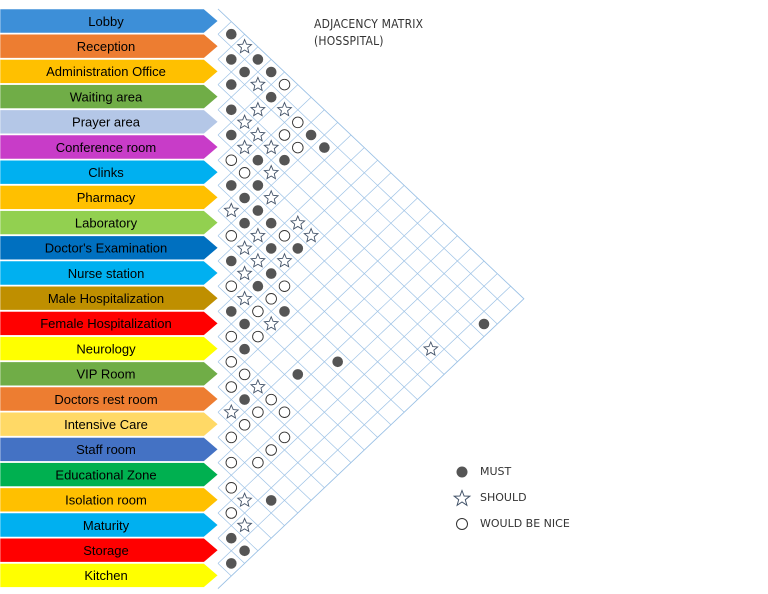 Image resolution: width=768 pixels, height=594 pixels. What do you see at coordinates (106, 248) in the screenshot?
I see `room-label: Doctor's Examination` at bounding box center [106, 248].